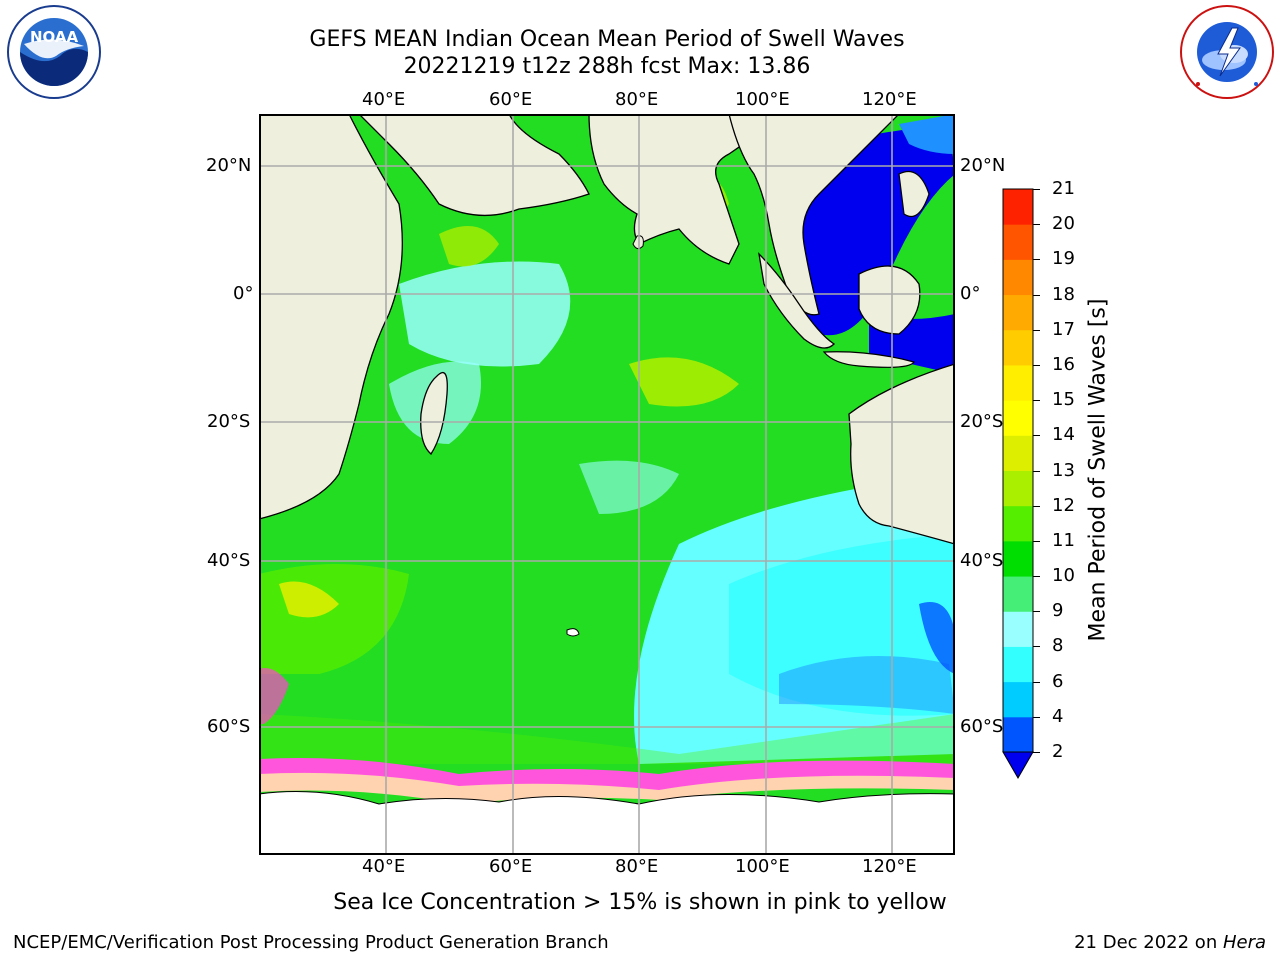 Image resolution: width=1280 pixels, height=960 pixels. What do you see at coordinates (1063, 294) in the screenshot?
I see `colorbar-tick-label: 18` at bounding box center [1063, 294].